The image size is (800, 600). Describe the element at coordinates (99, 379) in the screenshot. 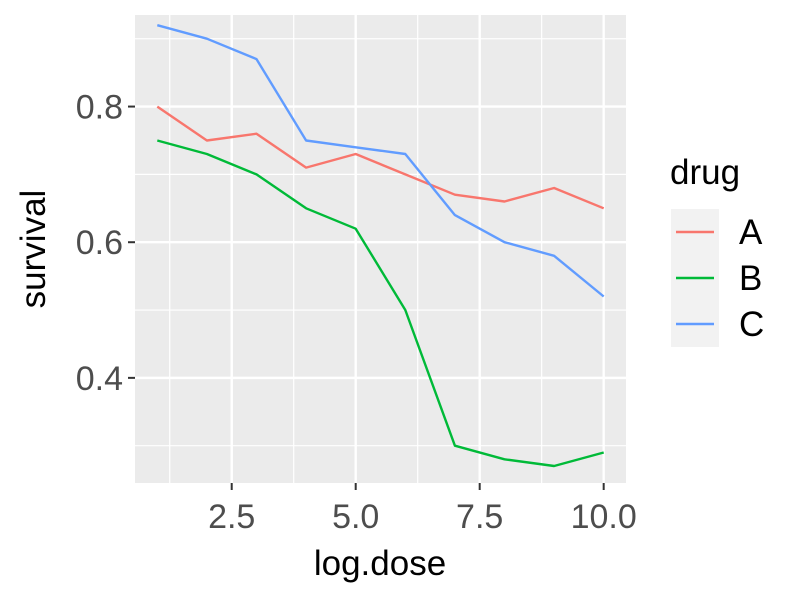

I see `y-tick-label: 0.4` at that location.